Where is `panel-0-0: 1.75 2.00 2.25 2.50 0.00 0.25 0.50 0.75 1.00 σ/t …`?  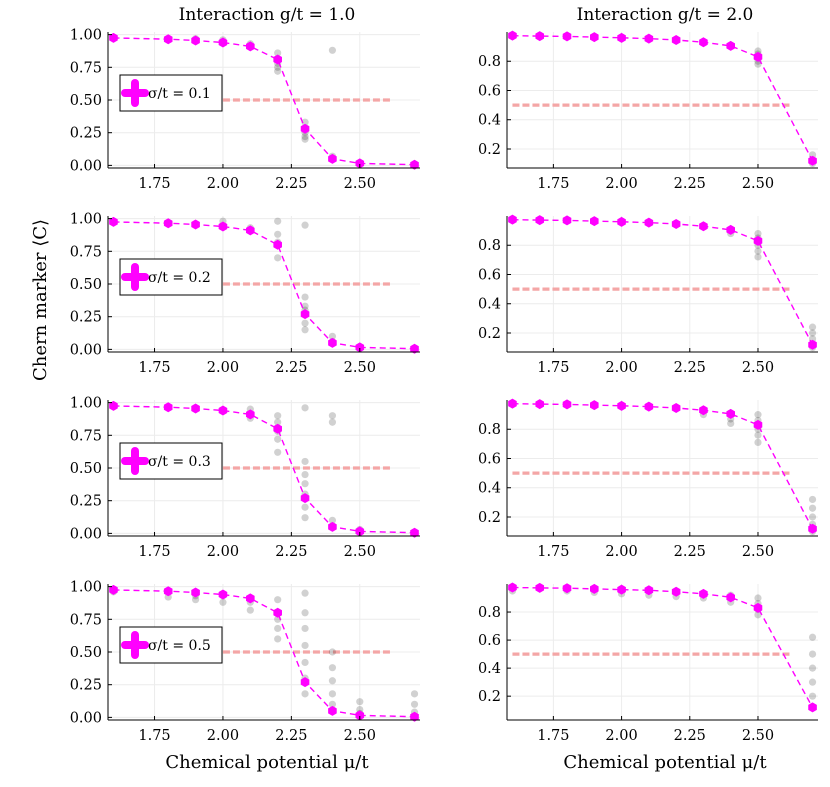 panel-0-0: 1.75 2.00 2.25 2.50 0.00 0.25 0.50 0.75 1.00 σ/t … is located at coordinates (245, 110).